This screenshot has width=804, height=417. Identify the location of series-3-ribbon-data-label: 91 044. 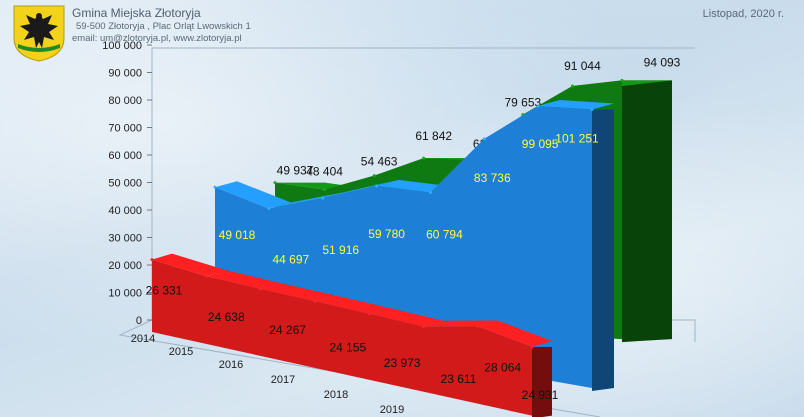
(582, 66).